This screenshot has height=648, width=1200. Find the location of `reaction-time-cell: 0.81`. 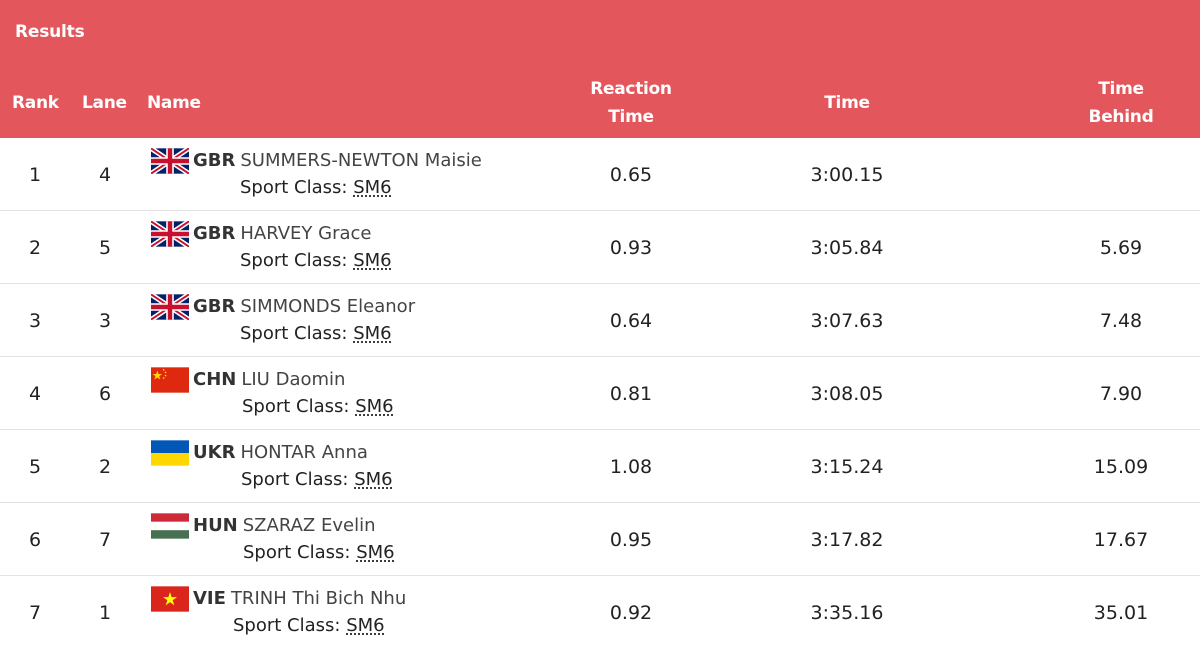

reaction-time-cell: 0.81 is located at coordinates (631, 394).